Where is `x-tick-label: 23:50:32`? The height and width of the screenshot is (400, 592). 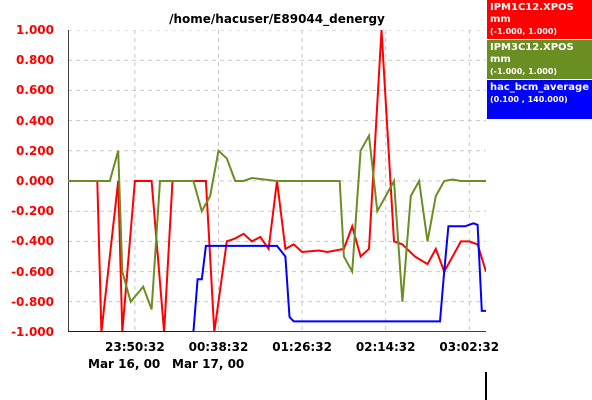 x-tick-label: 23:50:32 is located at coordinates (135, 347).